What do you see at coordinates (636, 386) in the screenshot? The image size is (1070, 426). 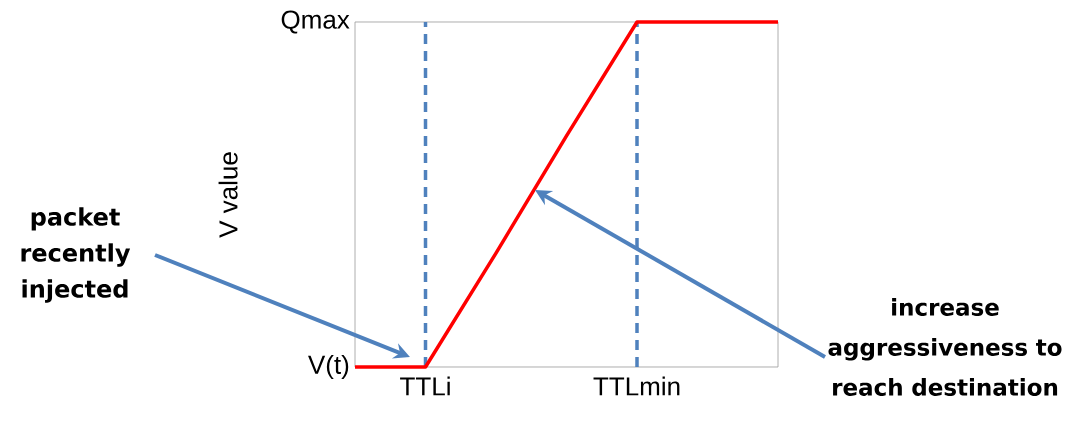 I see `x-tick-label: TTLmin` at bounding box center [636, 386].